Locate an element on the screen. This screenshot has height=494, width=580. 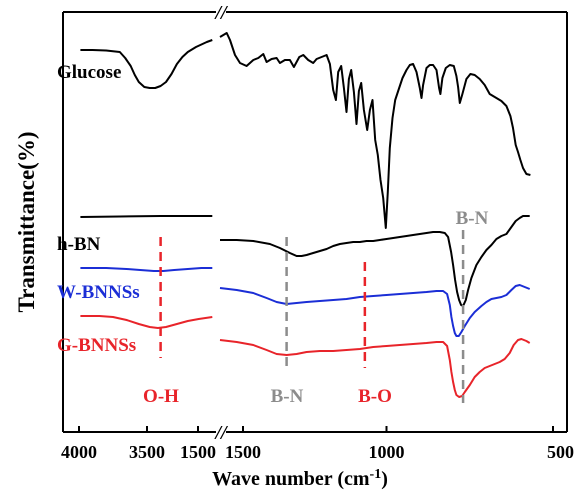
series-g-bnnss-line-left is located at coordinates (146, 322).